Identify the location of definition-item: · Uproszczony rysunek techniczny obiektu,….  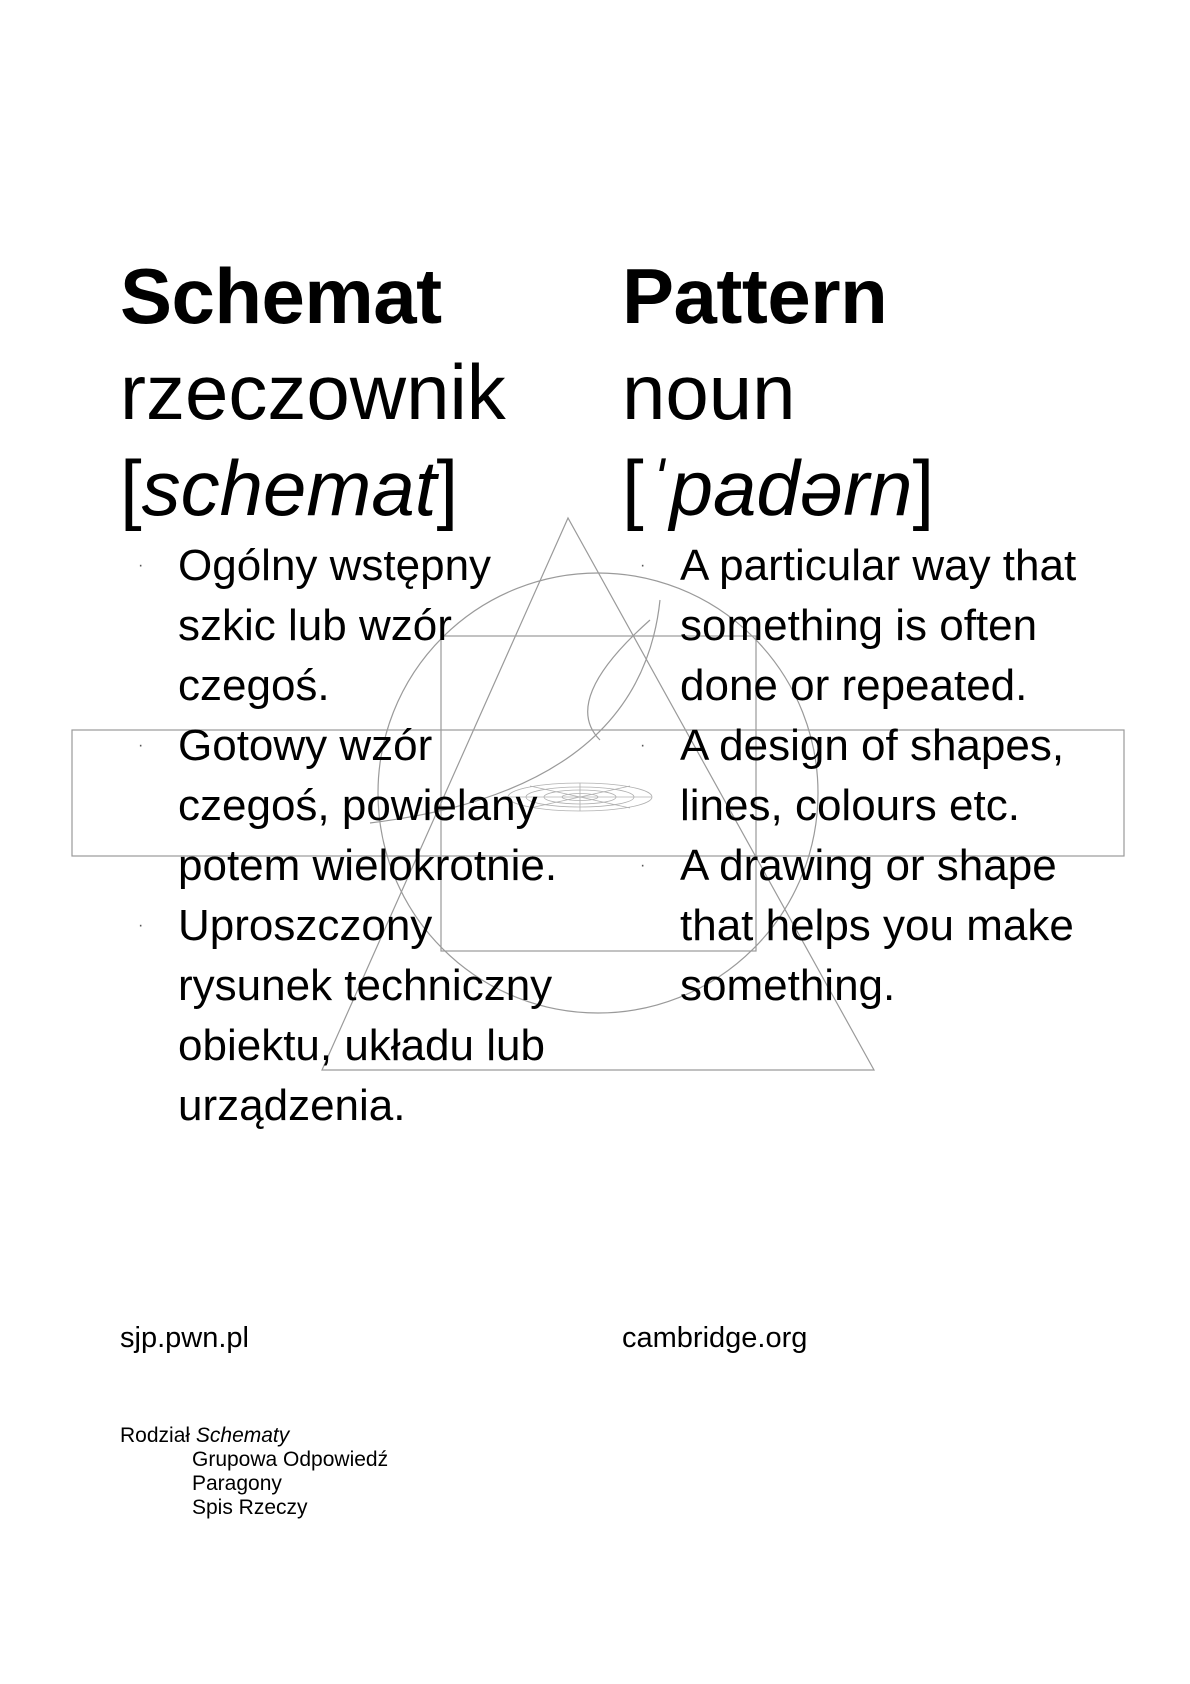
(350, 1016).